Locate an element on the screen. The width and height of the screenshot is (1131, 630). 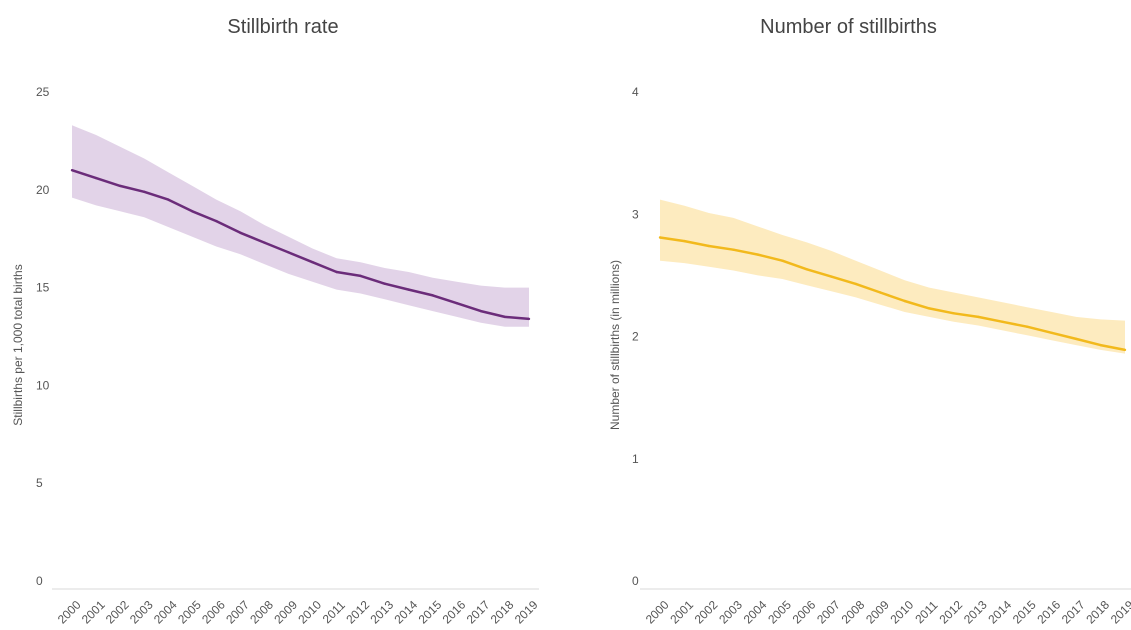
y-tick-label: 2 is located at coordinates (635, 337).